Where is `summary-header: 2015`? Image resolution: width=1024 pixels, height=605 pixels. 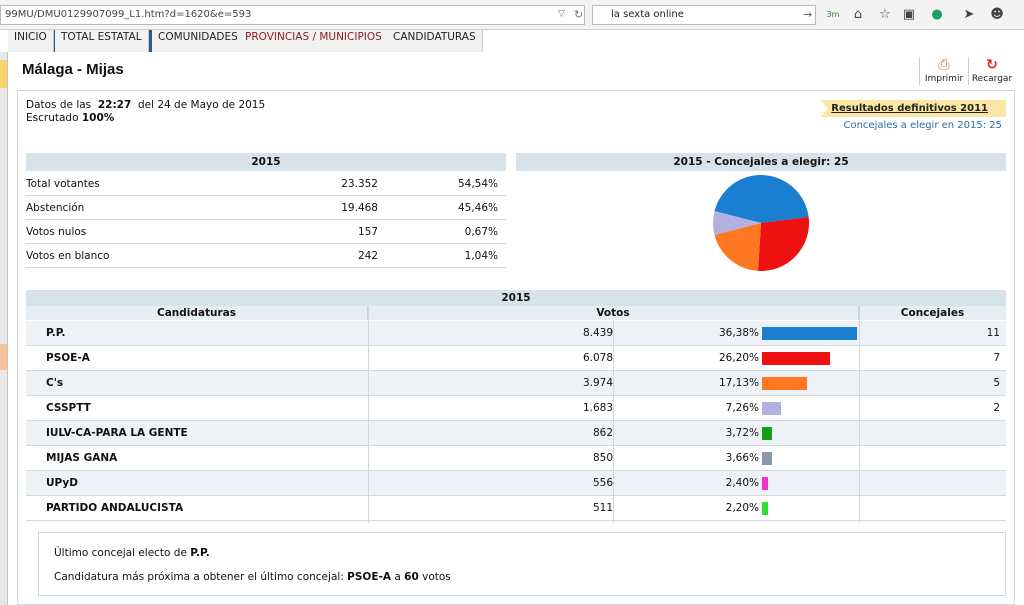 summary-header: 2015 is located at coordinates (266, 162).